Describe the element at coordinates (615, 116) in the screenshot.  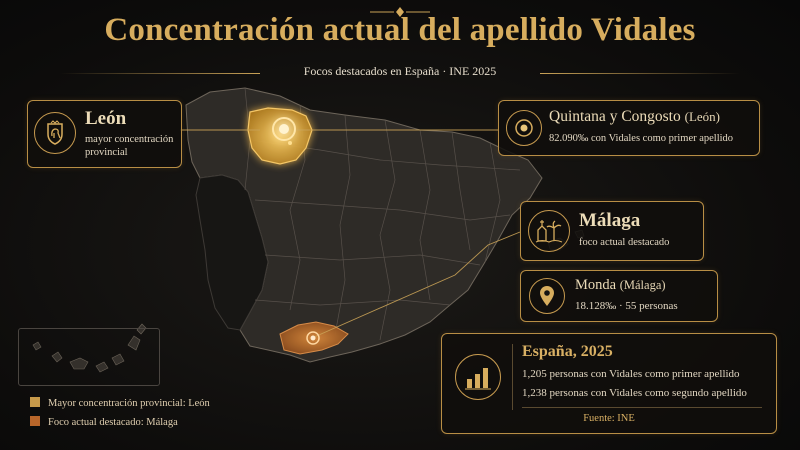
I see `quintana-name: Quintana y Congosto` at that location.